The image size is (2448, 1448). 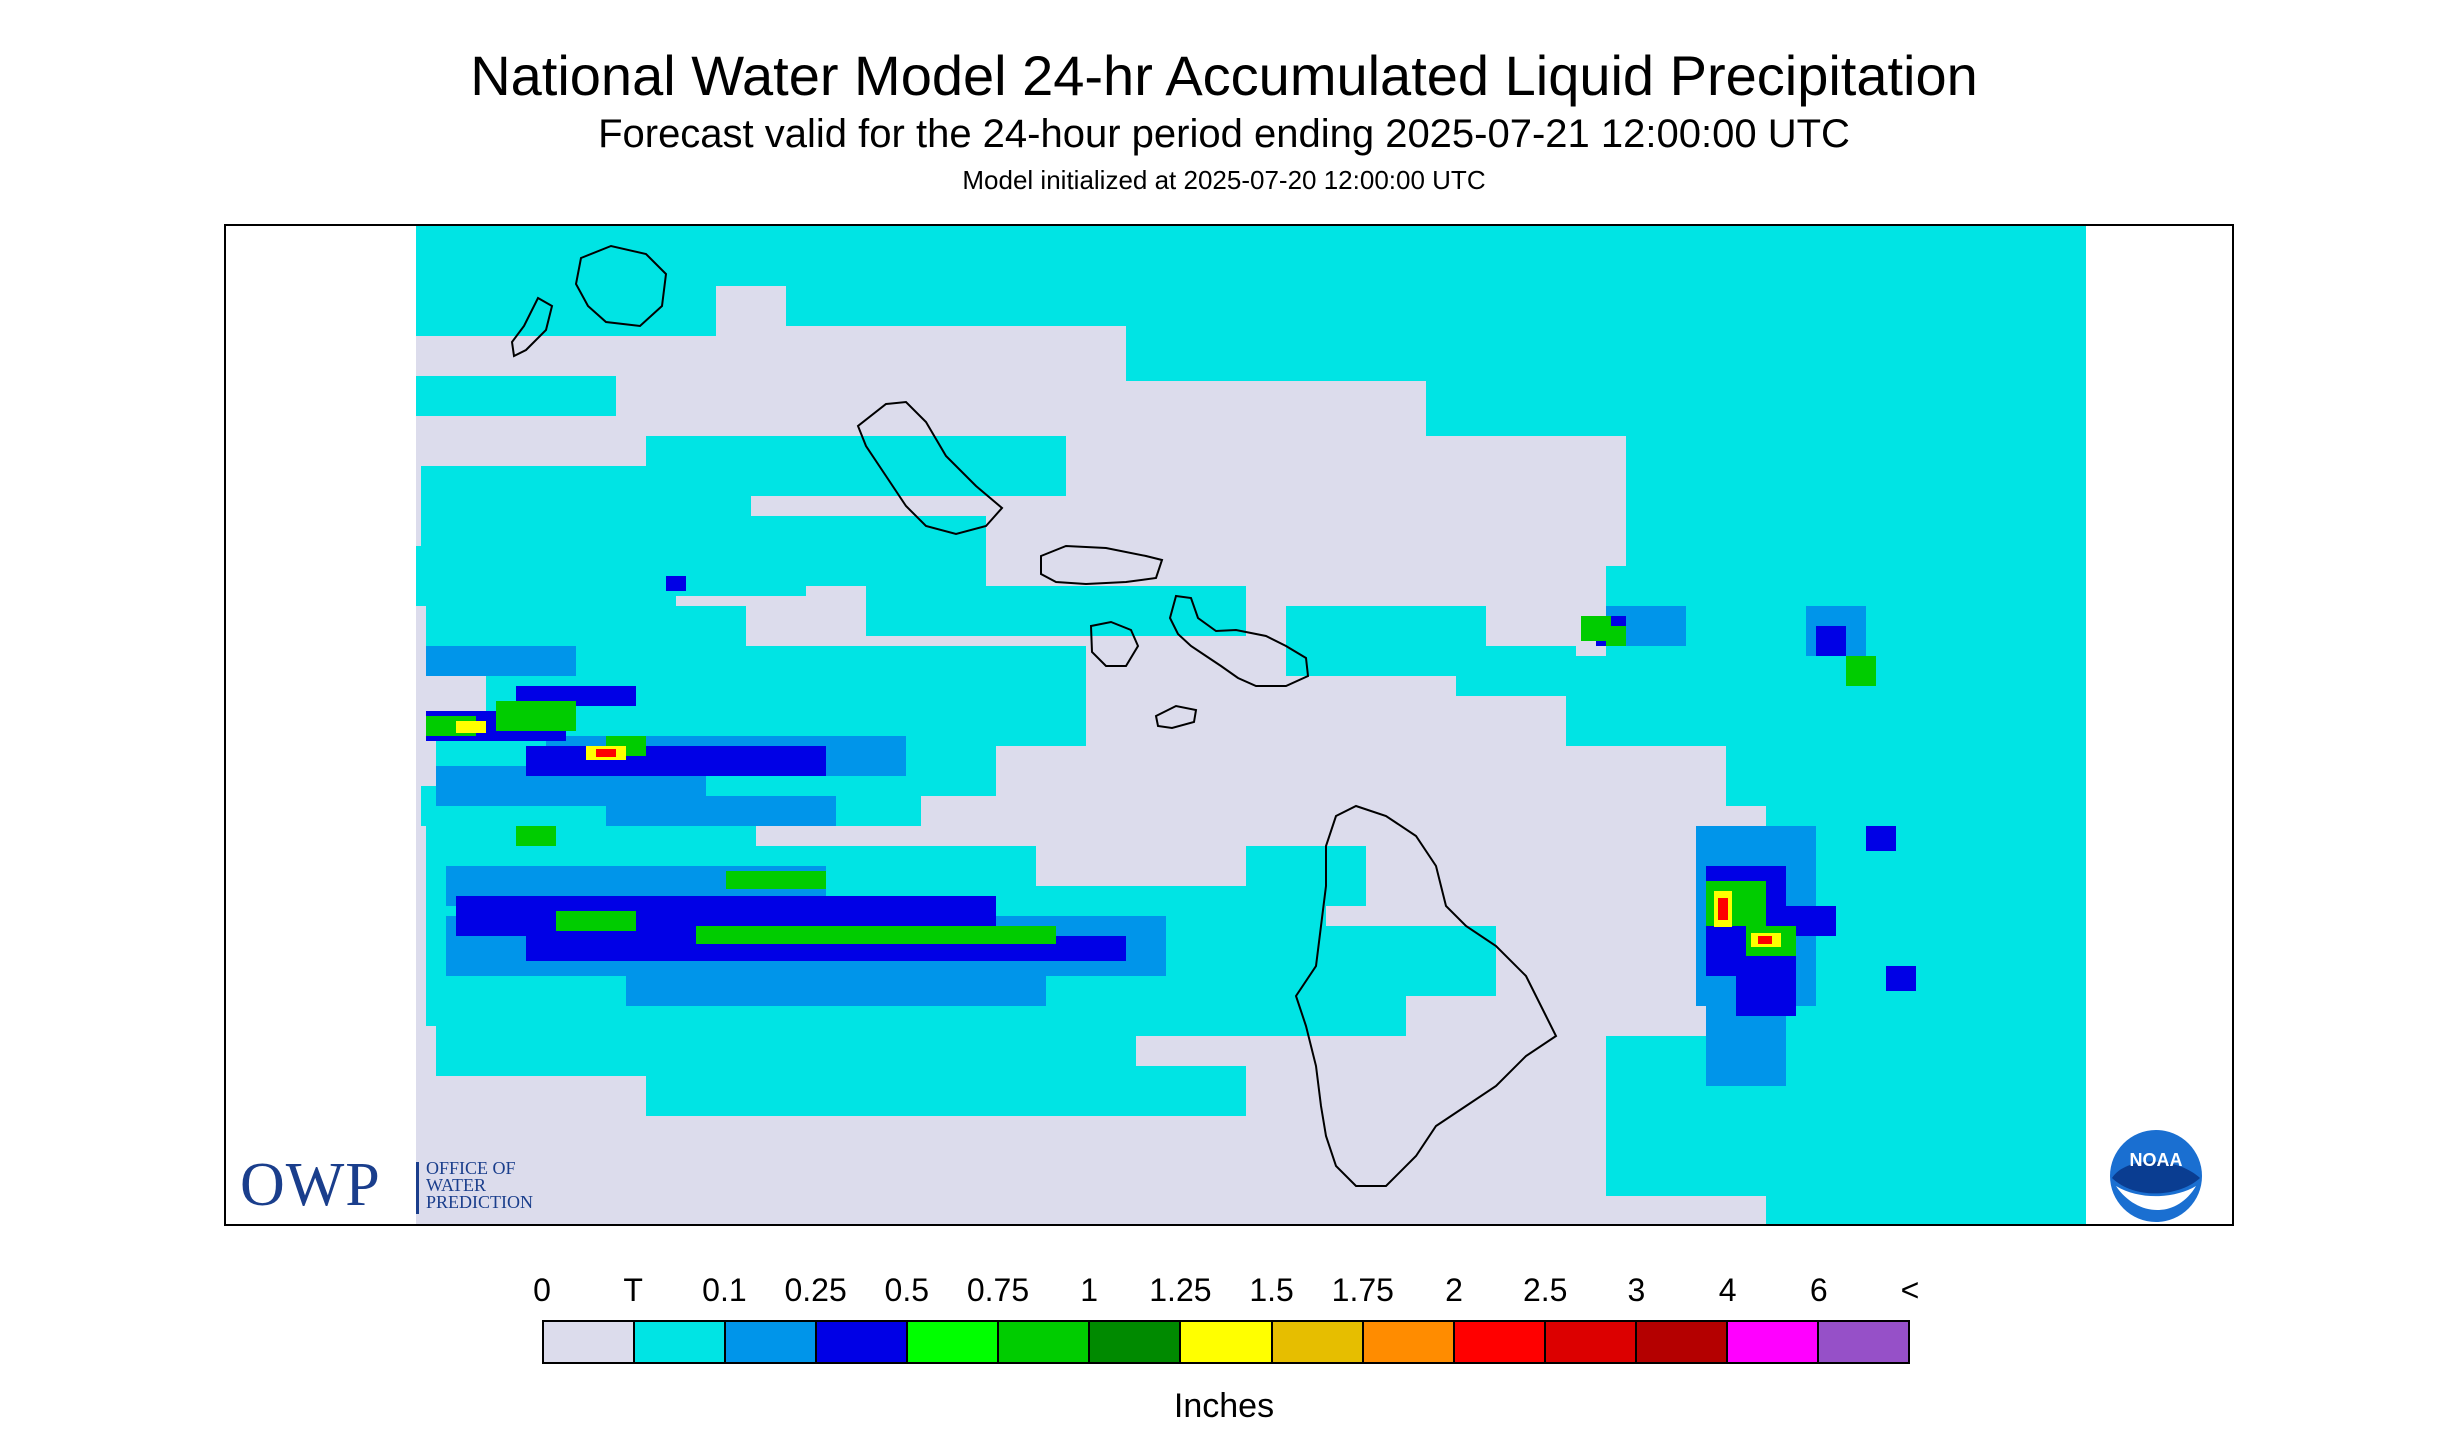 I want to click on legend-label: 1.25, so click(x=1180, y=1290).